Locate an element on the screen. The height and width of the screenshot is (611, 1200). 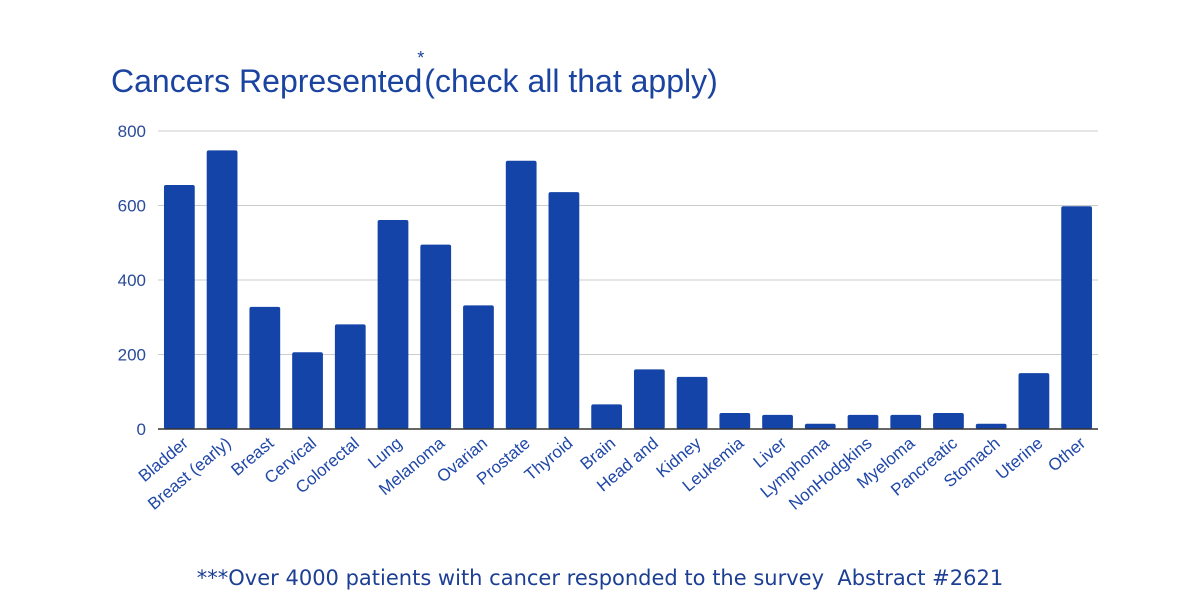
y-tick-label: 200 is located at coordinates (132, 355).